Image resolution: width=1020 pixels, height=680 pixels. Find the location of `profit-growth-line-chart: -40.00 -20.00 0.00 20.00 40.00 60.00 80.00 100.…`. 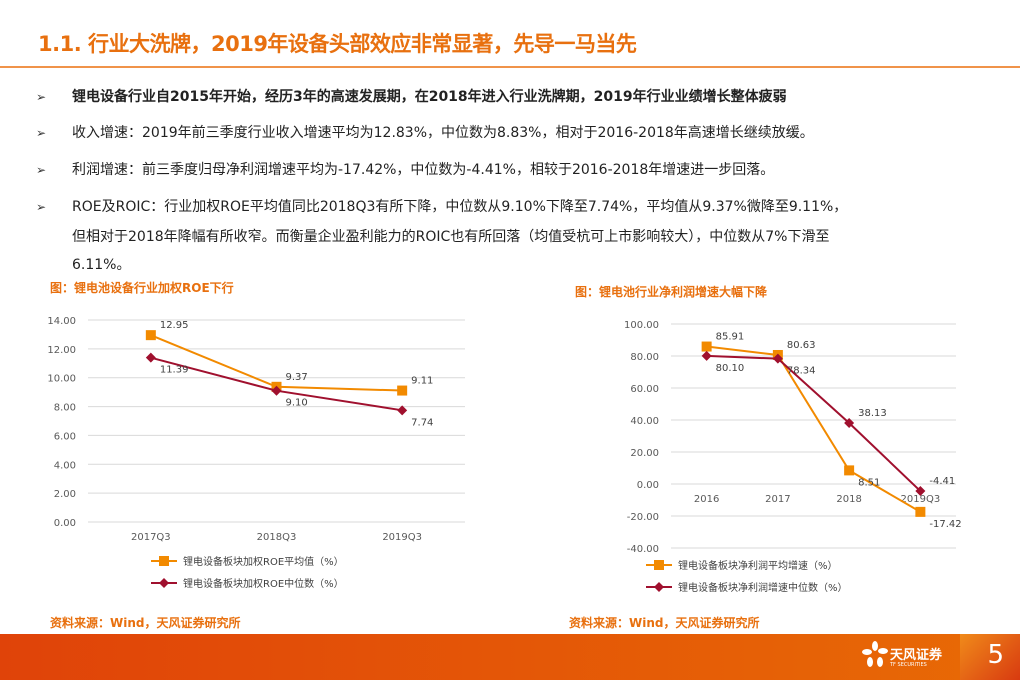

profit-growth-line-chart: -40.00 -20.00 0.00 20.00 40.00 60.00 80.00 100.… is located at coordinates (793, 457).